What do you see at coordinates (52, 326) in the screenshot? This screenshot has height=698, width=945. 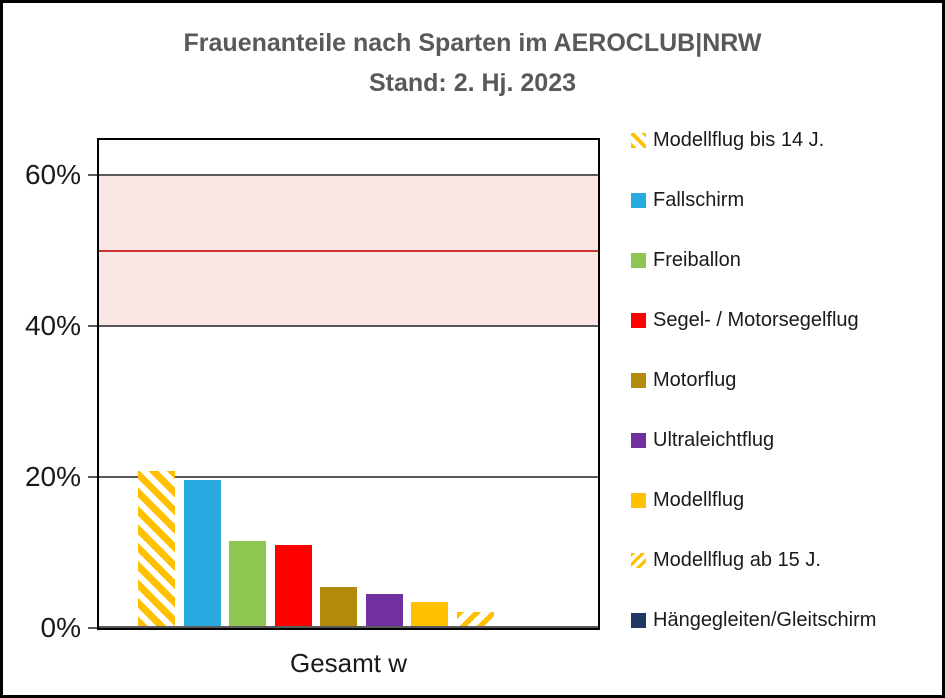 I see `y-tick-label-40: 40%` at bounding box center [52, 326].